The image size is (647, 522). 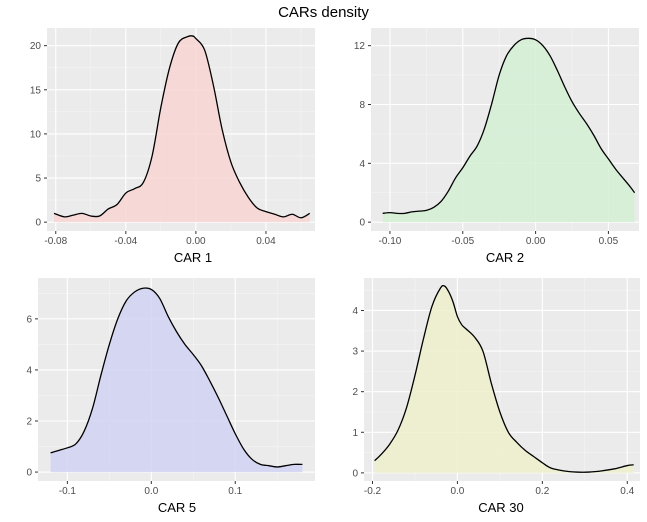 I want to click on x-tick-label: 0.04, so click(x=266, y=241).